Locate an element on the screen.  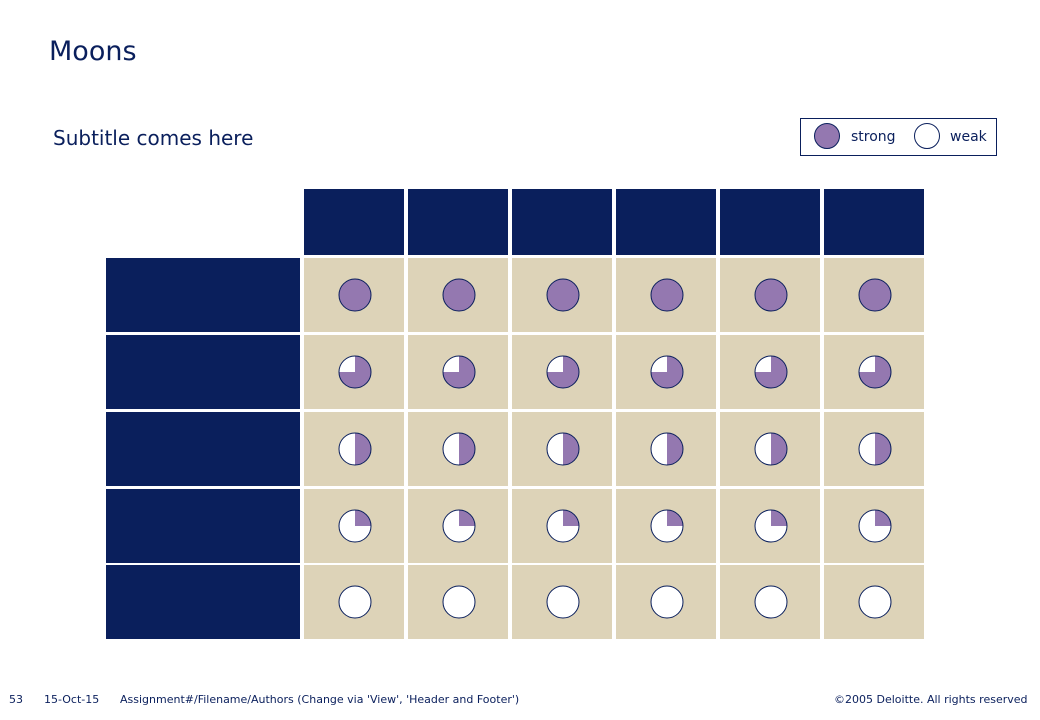
footer-page-number: 53 is located at coordinates (16, 699).